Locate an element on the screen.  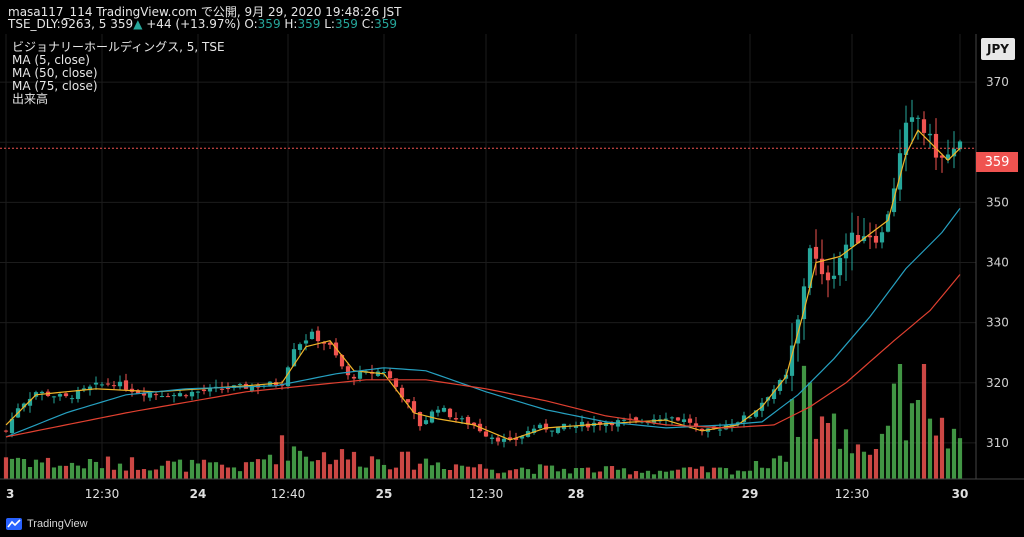
high-label: H: is located at coordinates (291, 24).